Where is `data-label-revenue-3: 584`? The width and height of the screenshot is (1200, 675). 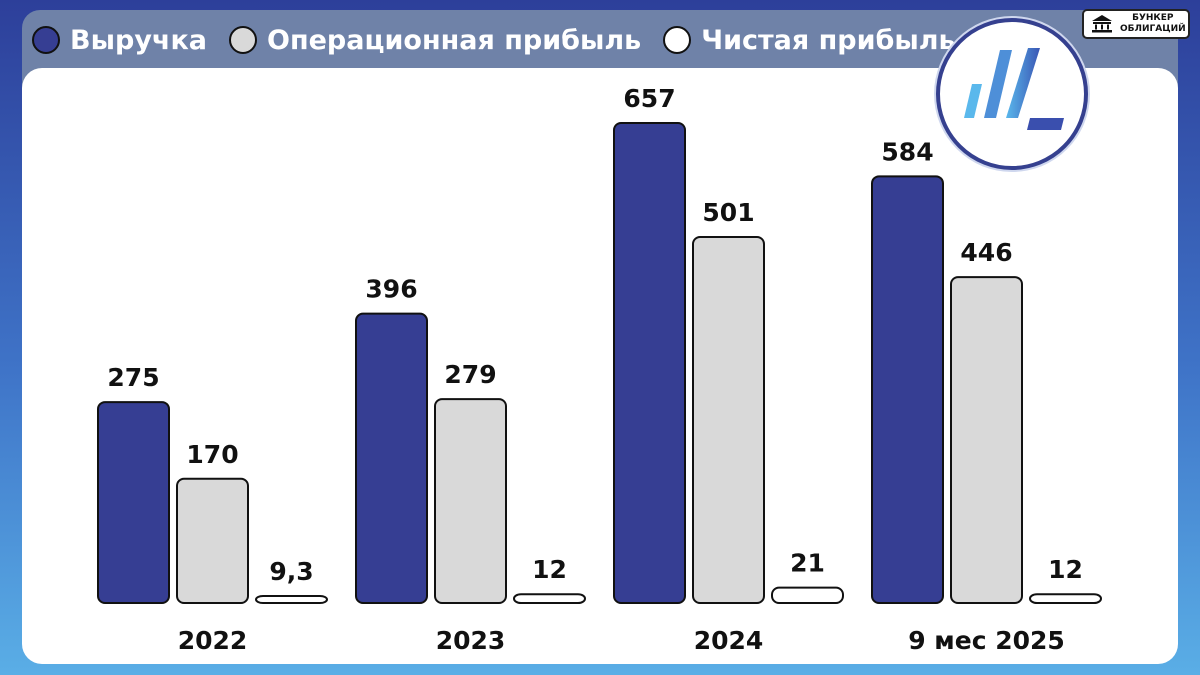
data-label-revenue-3: 584 is located at coordinates (907, 151).